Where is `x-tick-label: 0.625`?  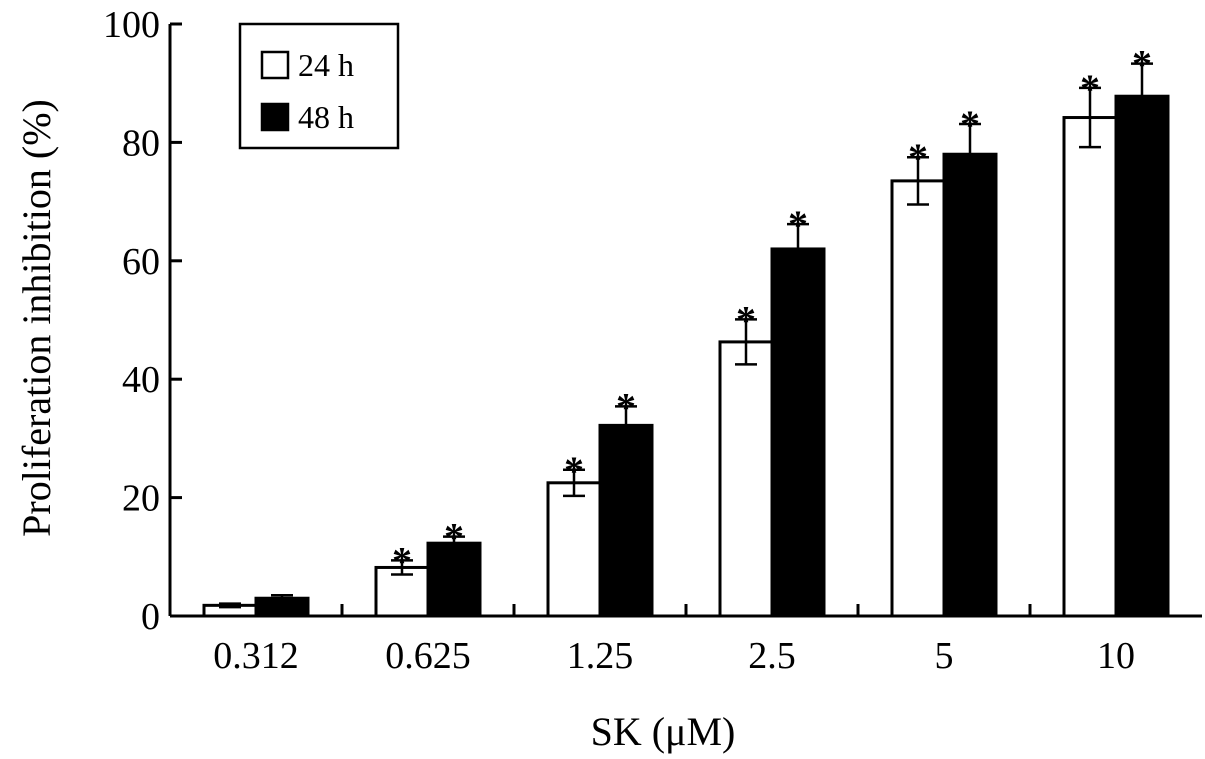
x-tick-label: 0.625 is located at coordinates (428, 656).